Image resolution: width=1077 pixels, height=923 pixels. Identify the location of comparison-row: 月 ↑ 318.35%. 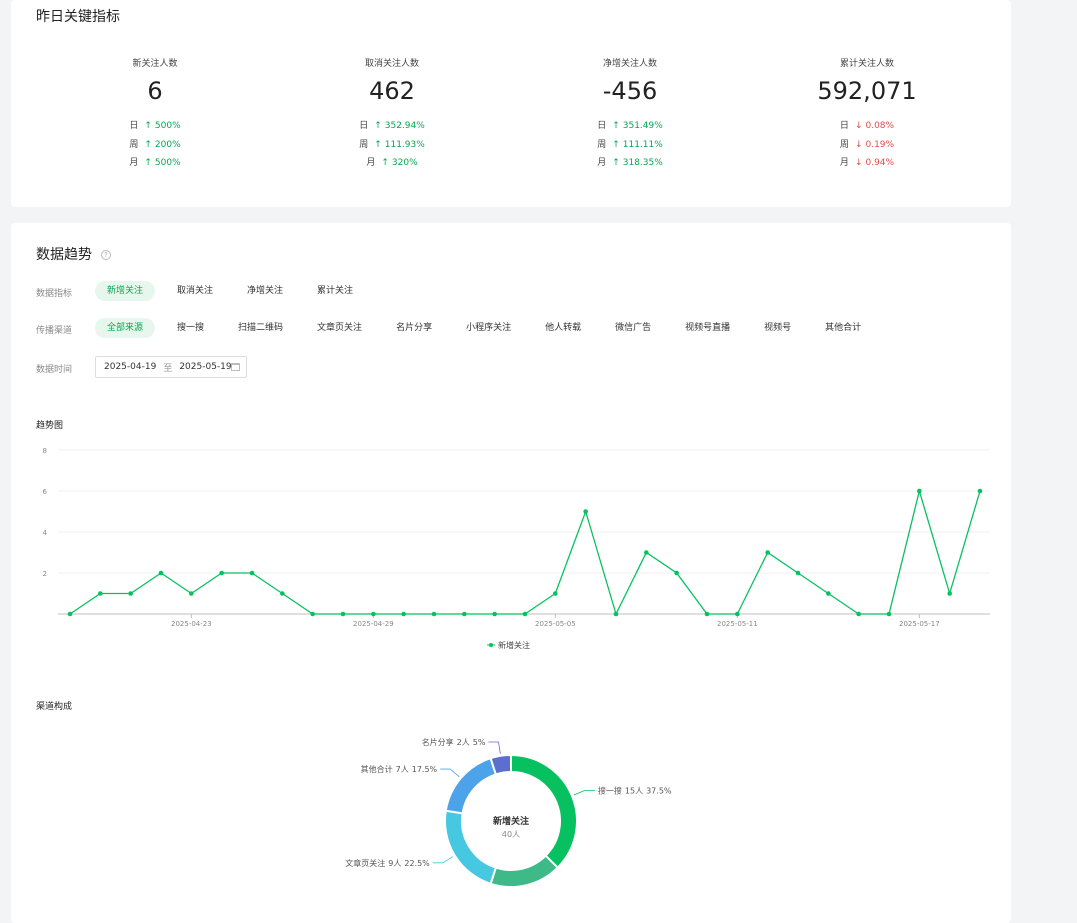
(630, 163).